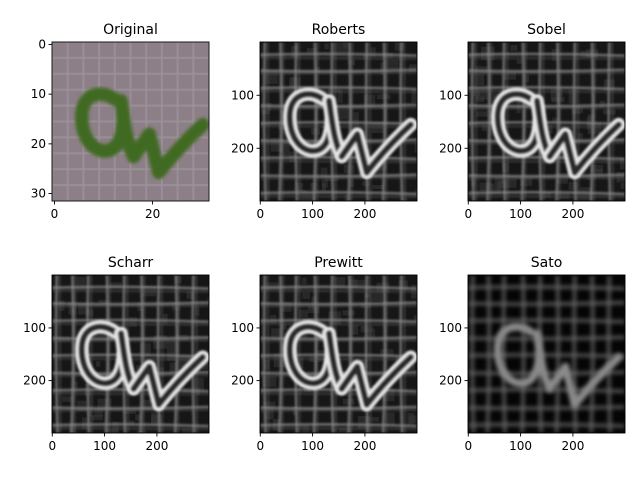  What do you see at coordinates (38, 94) in the screenshot?
I see `original-y-tick-label: 10` at bounding box center [38, 94].